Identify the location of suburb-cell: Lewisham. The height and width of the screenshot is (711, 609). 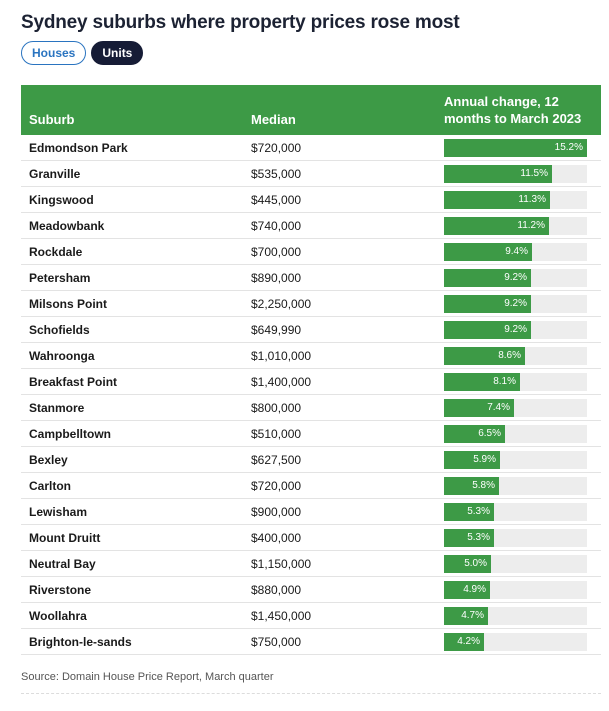
(58, 512).